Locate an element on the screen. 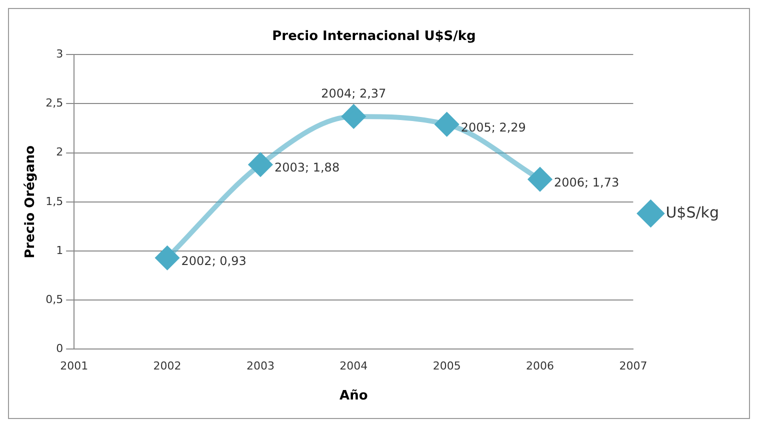  x-tick-label: 2007 is located at coordinates (633, 366).